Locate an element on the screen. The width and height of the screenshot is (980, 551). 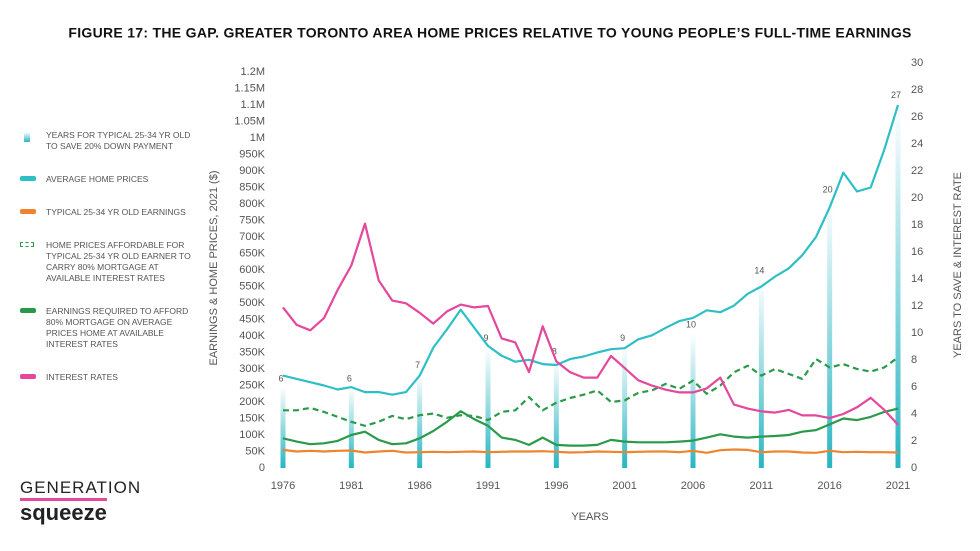
x-tick-label: 2016 is located at coordinates (829, 486).